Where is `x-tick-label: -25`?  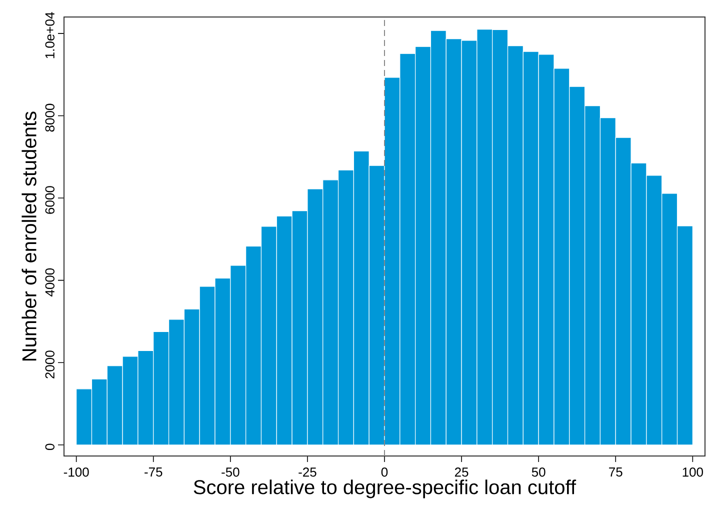 x-tick-label: -25 is located at coordinates (307, 472).